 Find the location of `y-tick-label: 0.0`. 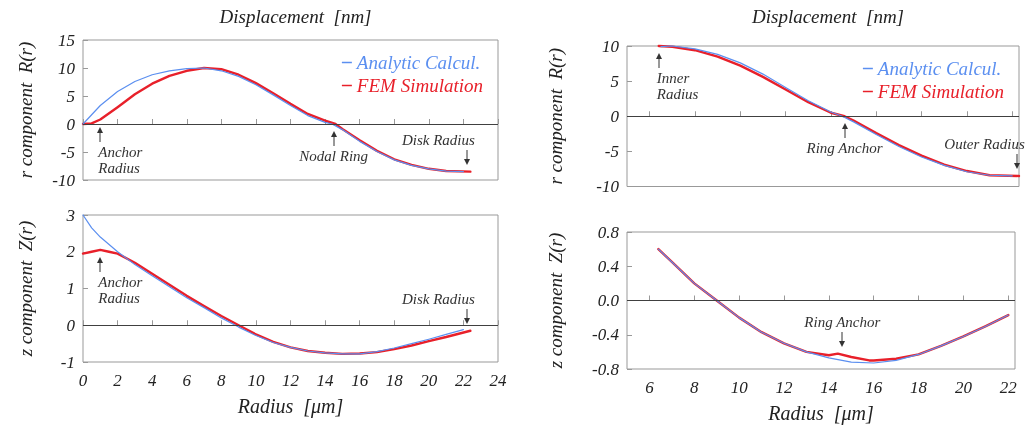

y-tick-label: 0.0 is located at coordinates (608, 300).